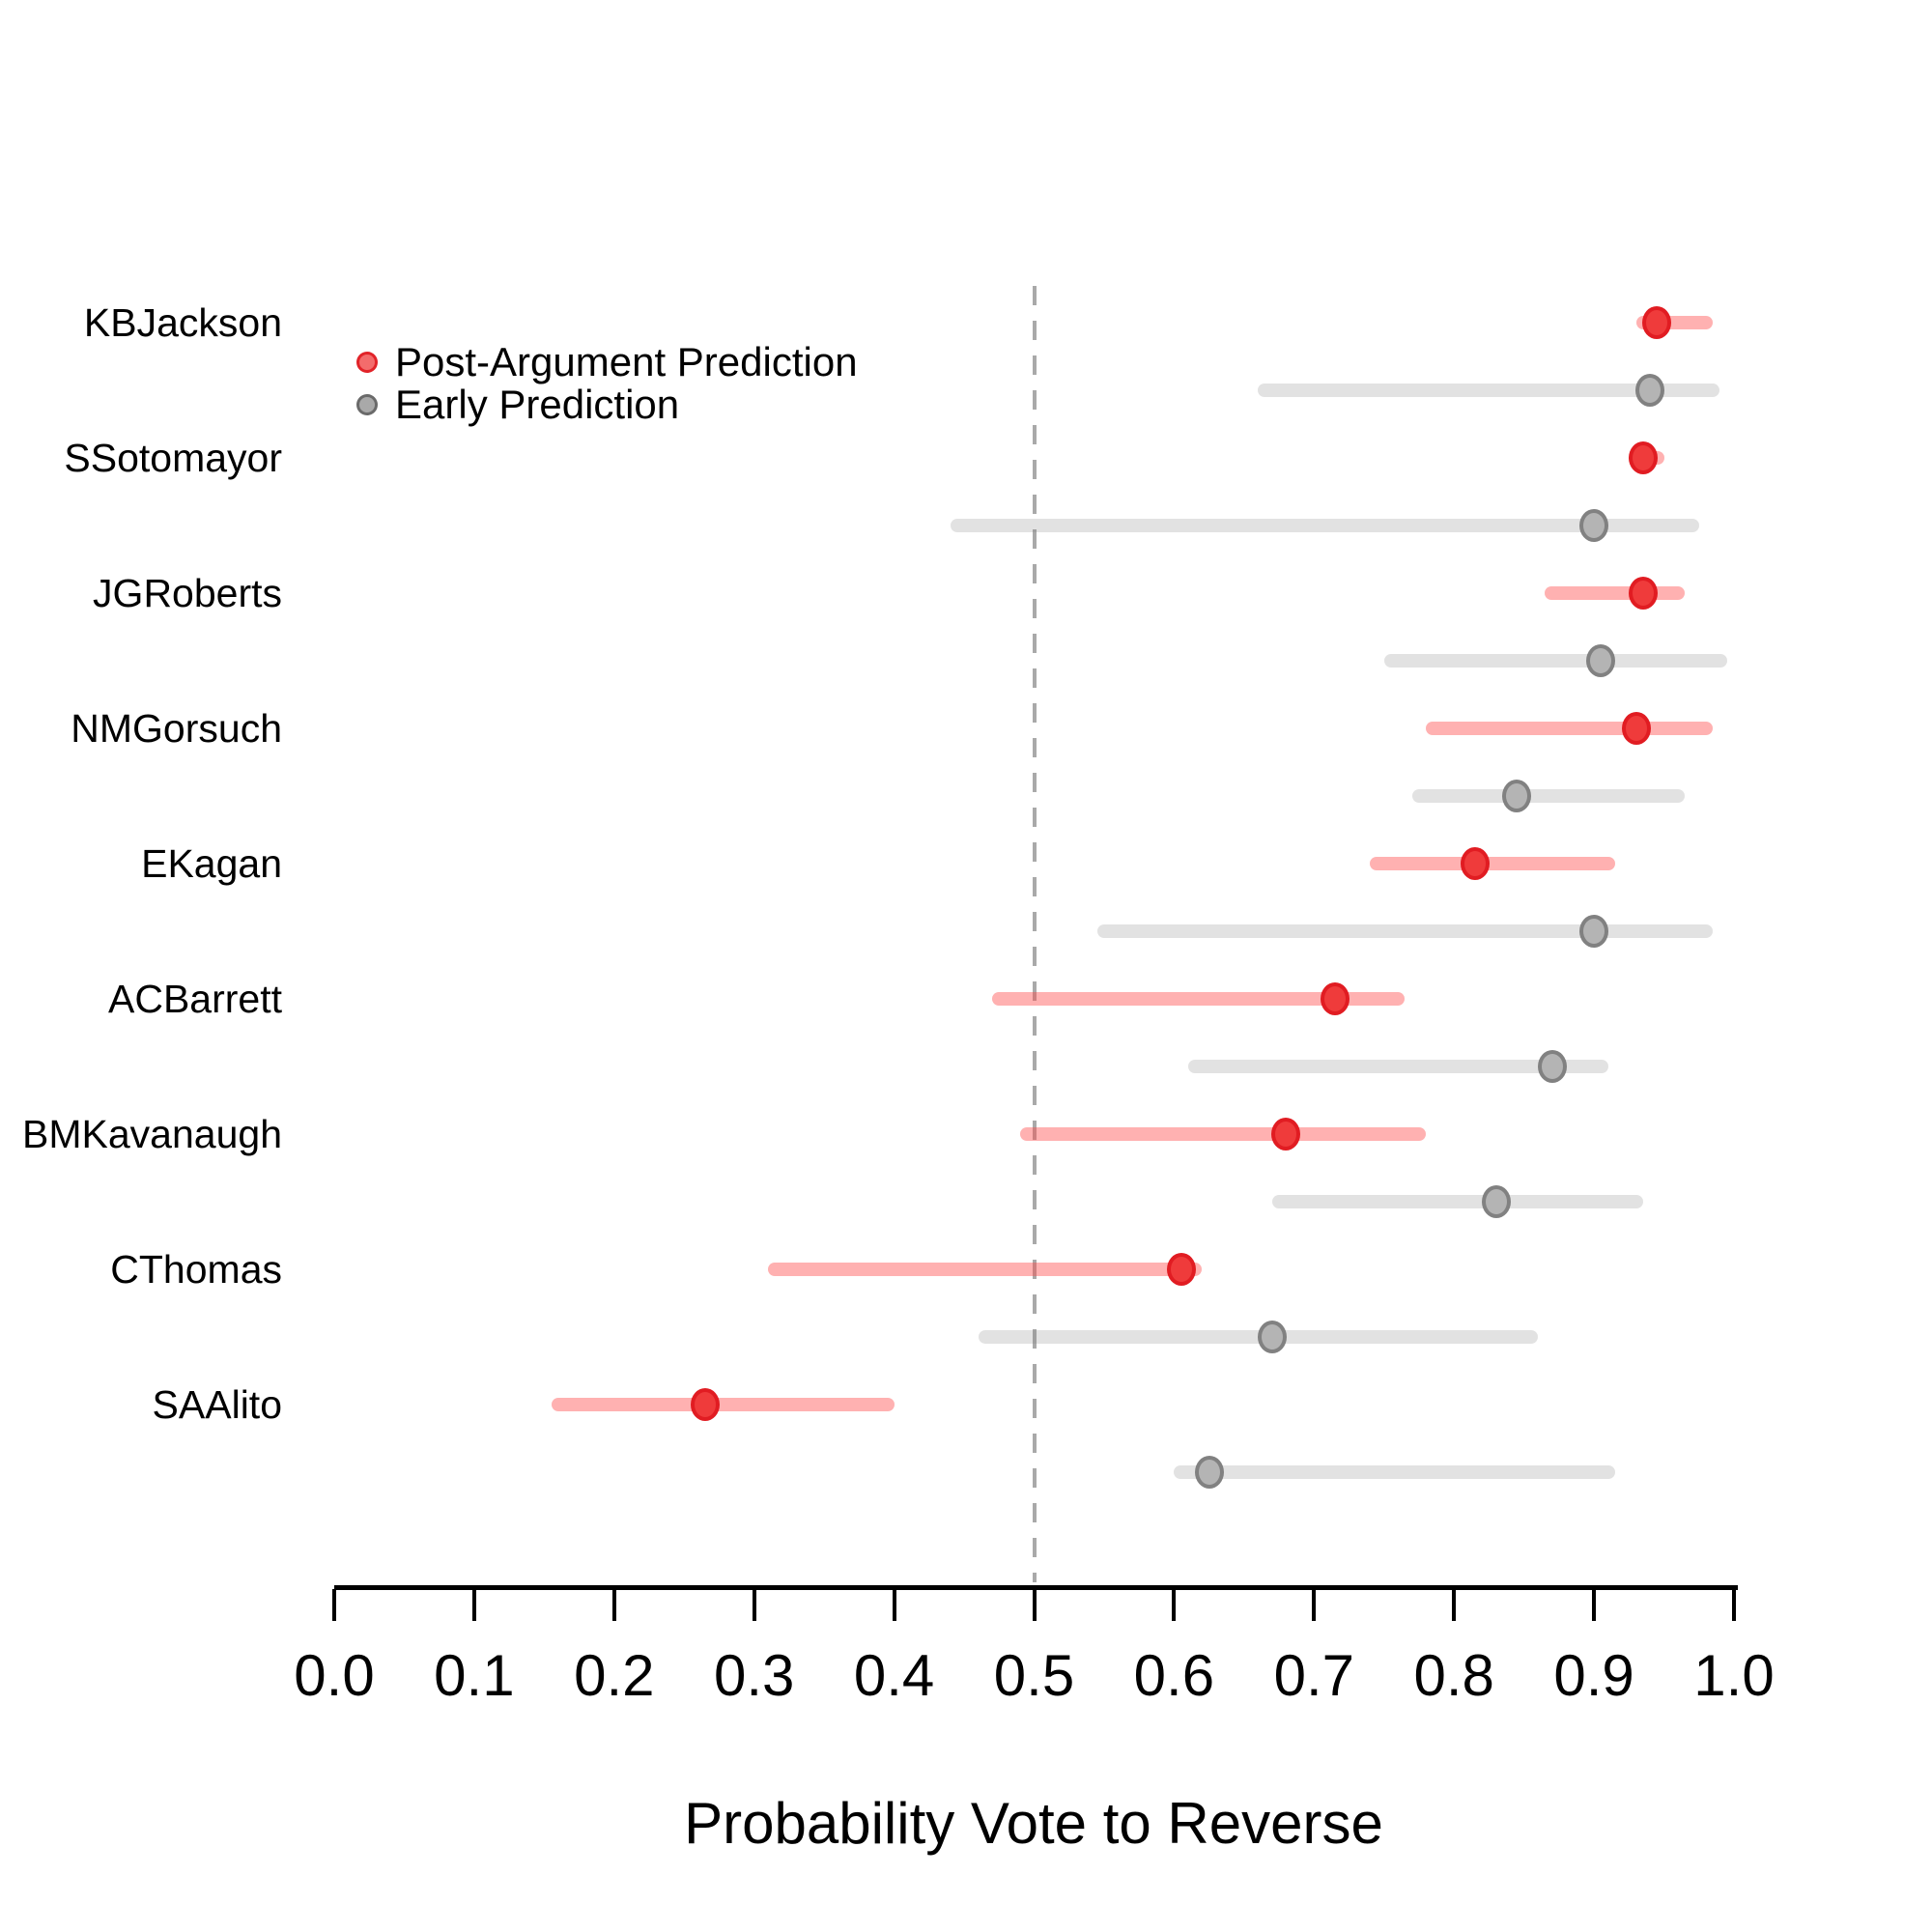  I want to click on ci-bar-post-CThomas, so click(985, 1269).